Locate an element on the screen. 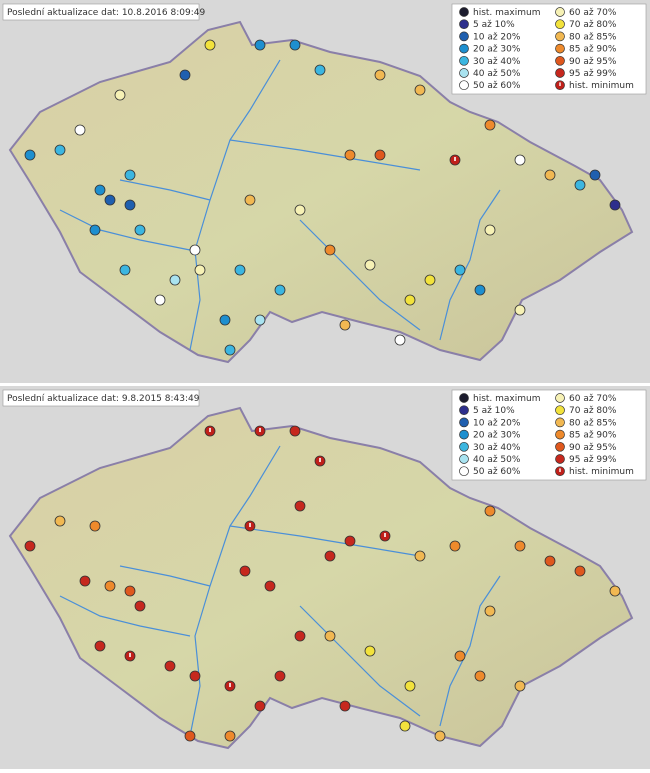 This screenshot has width=650, height=773. legend-label: 40 až 50% is located at coordinates (497, 460).